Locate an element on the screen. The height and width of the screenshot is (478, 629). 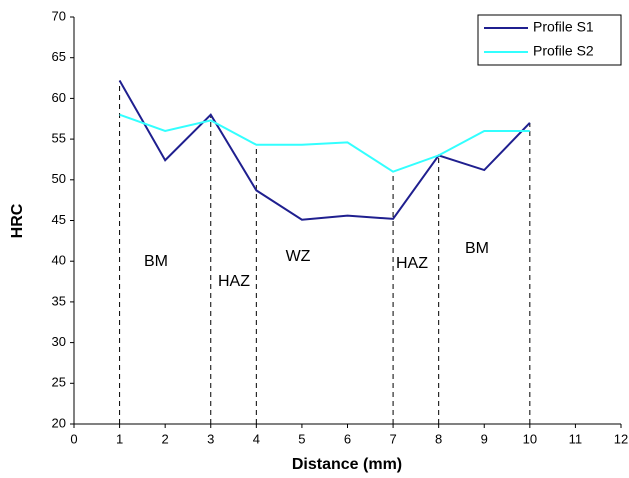
y-tick-label: 50 is located at coordinates (59, 178).